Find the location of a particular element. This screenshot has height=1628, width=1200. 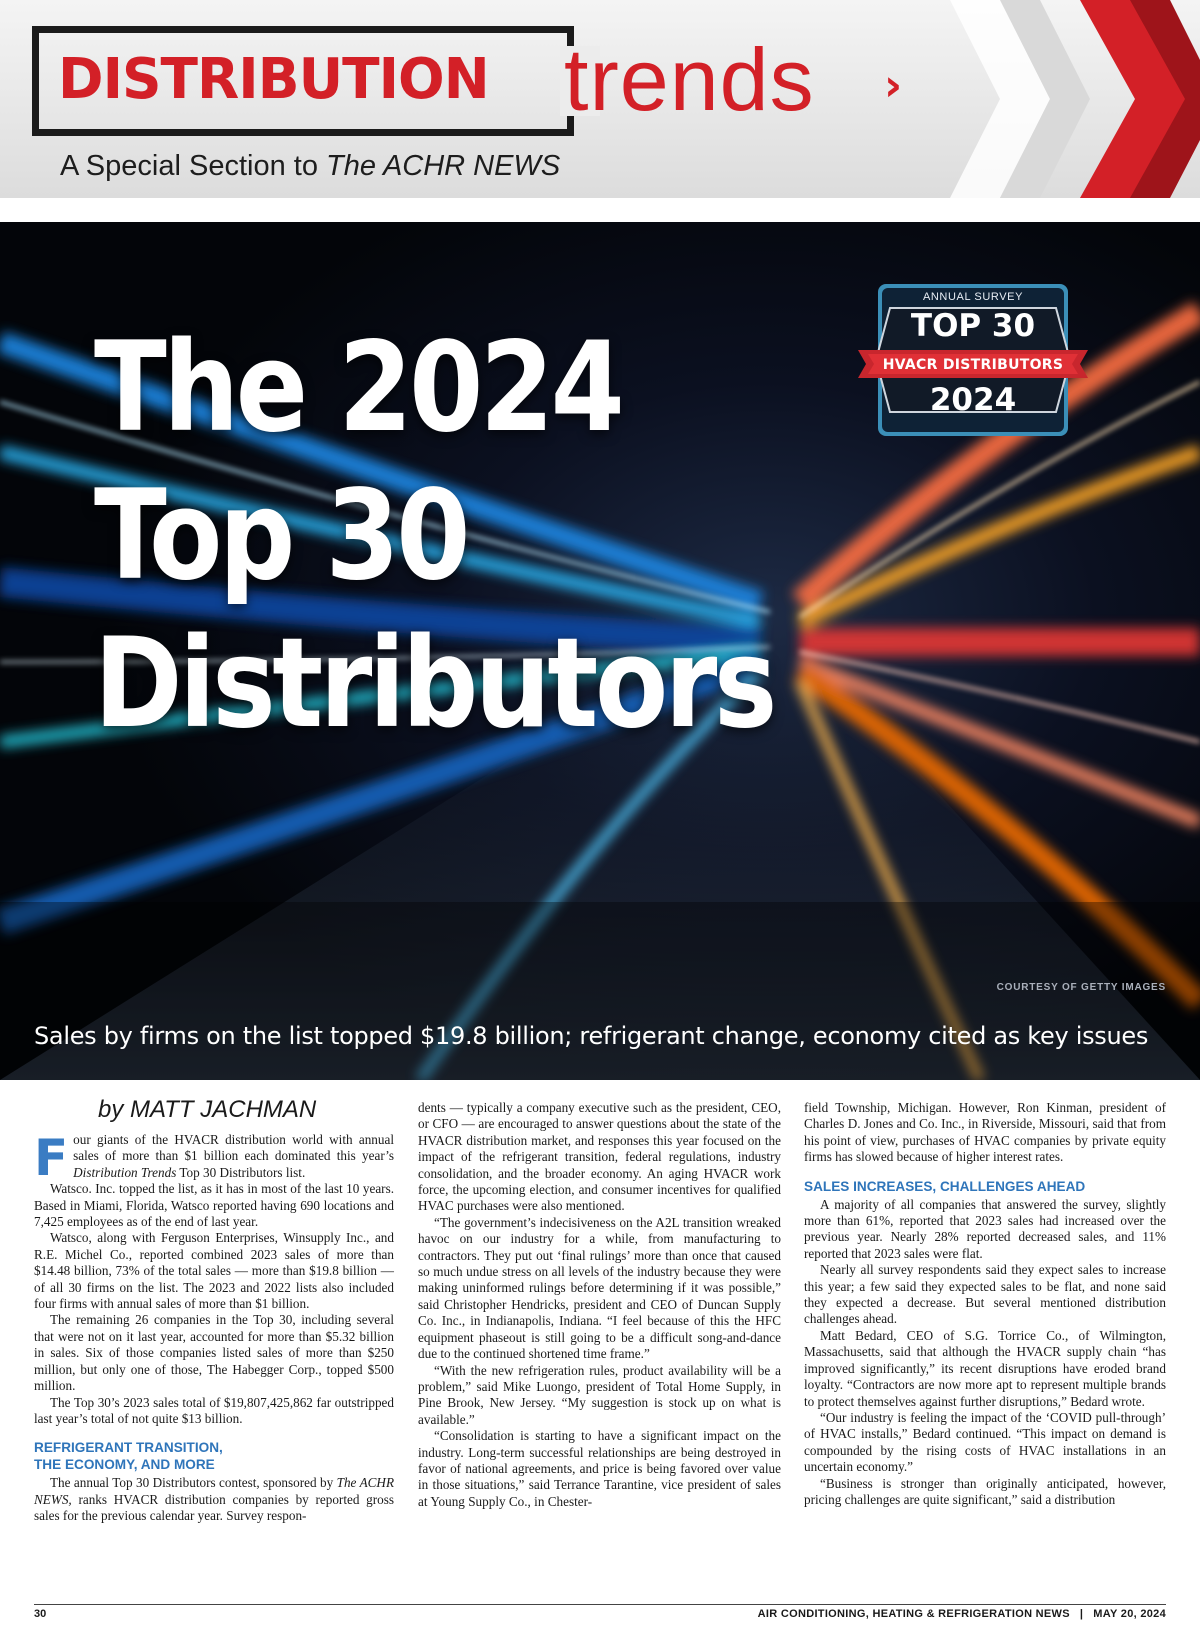

headline-line-1: The 2024 is located at coordinates (359, 388).